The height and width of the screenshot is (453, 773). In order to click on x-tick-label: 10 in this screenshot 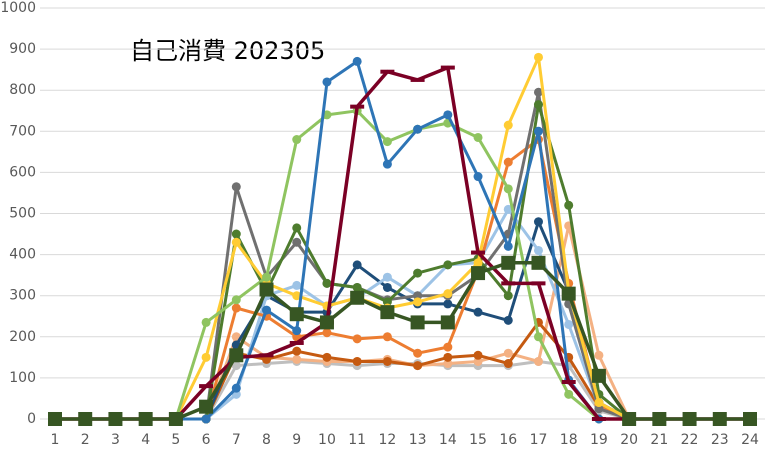, I will do `click(327, 440)`.